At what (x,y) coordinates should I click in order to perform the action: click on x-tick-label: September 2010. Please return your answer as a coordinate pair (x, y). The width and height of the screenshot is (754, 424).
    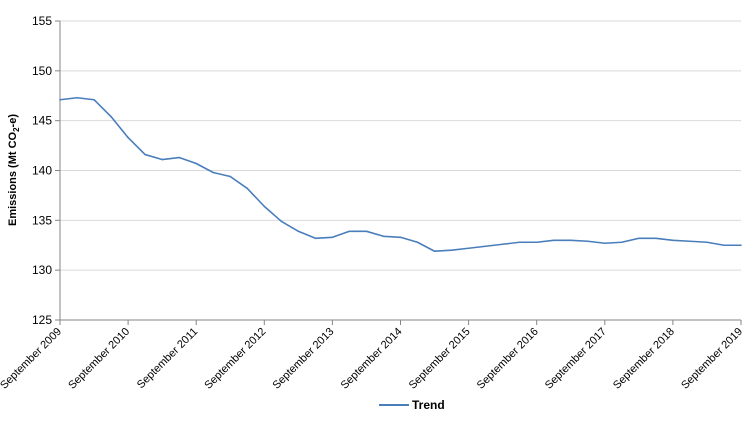
    Looking at the image, I should click on (99, 359).